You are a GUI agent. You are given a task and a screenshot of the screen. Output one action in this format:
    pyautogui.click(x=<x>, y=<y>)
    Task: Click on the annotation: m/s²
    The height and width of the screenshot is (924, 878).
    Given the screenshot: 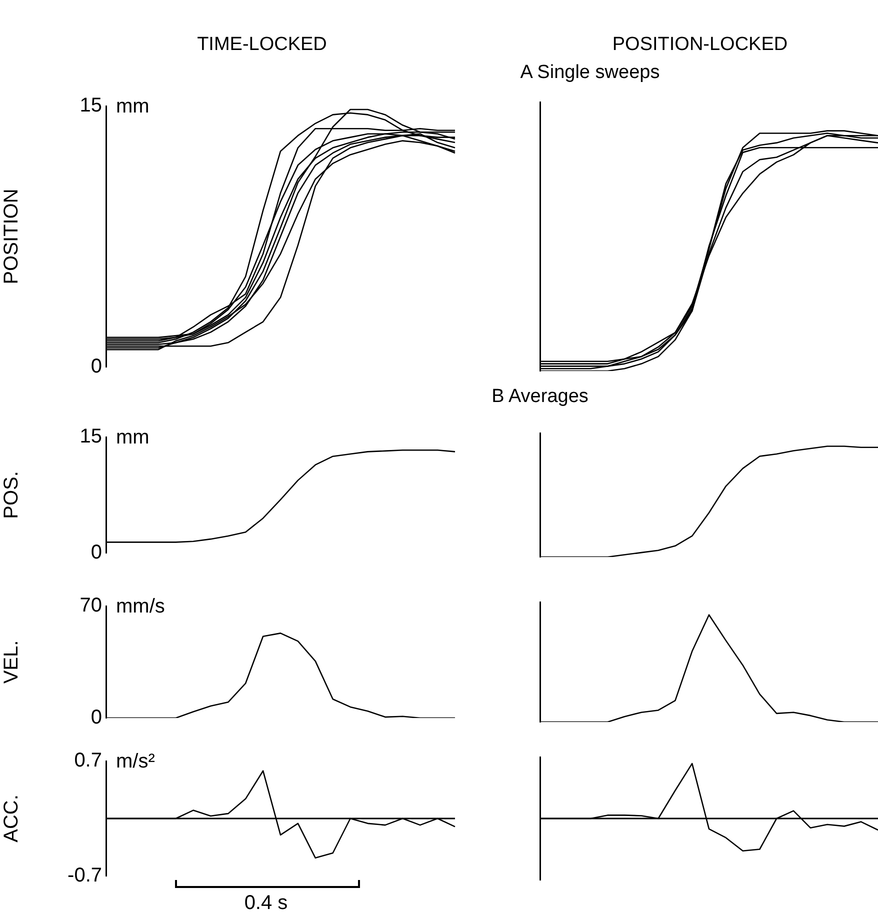 What is the action you would take?
    pyautogui.click(x=136, y=761)
    